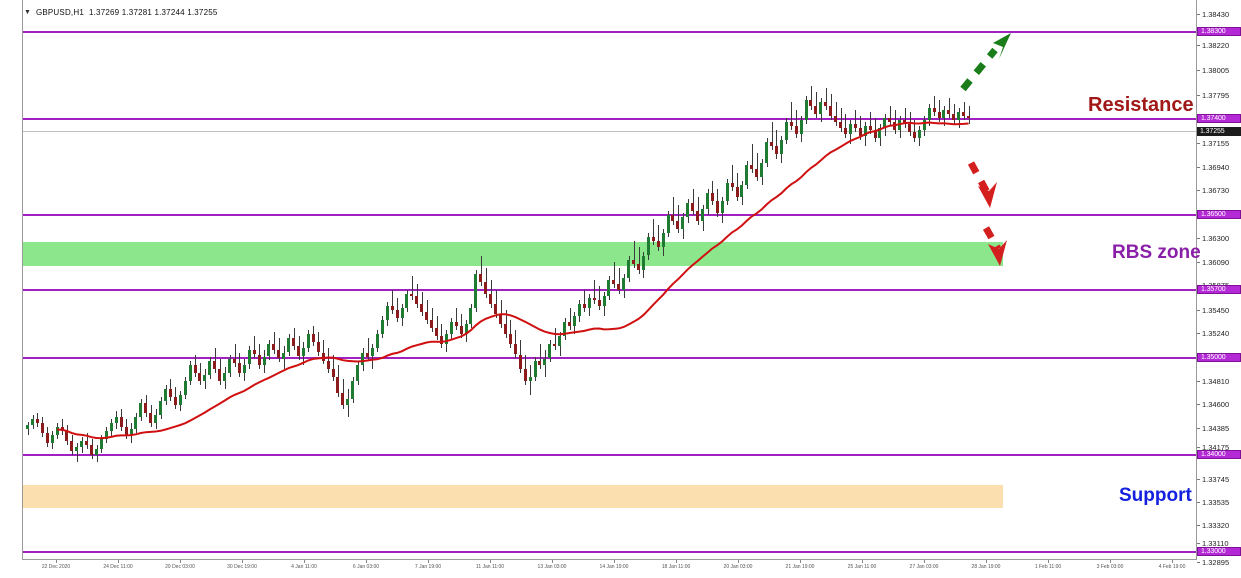 The width and height of the screenshot is (1241, 578). What do you see at coordinates (1156, 252) in the screenshot?
I see `rbs-zone-label: RBS zone` at bounding box center [1156, 252].